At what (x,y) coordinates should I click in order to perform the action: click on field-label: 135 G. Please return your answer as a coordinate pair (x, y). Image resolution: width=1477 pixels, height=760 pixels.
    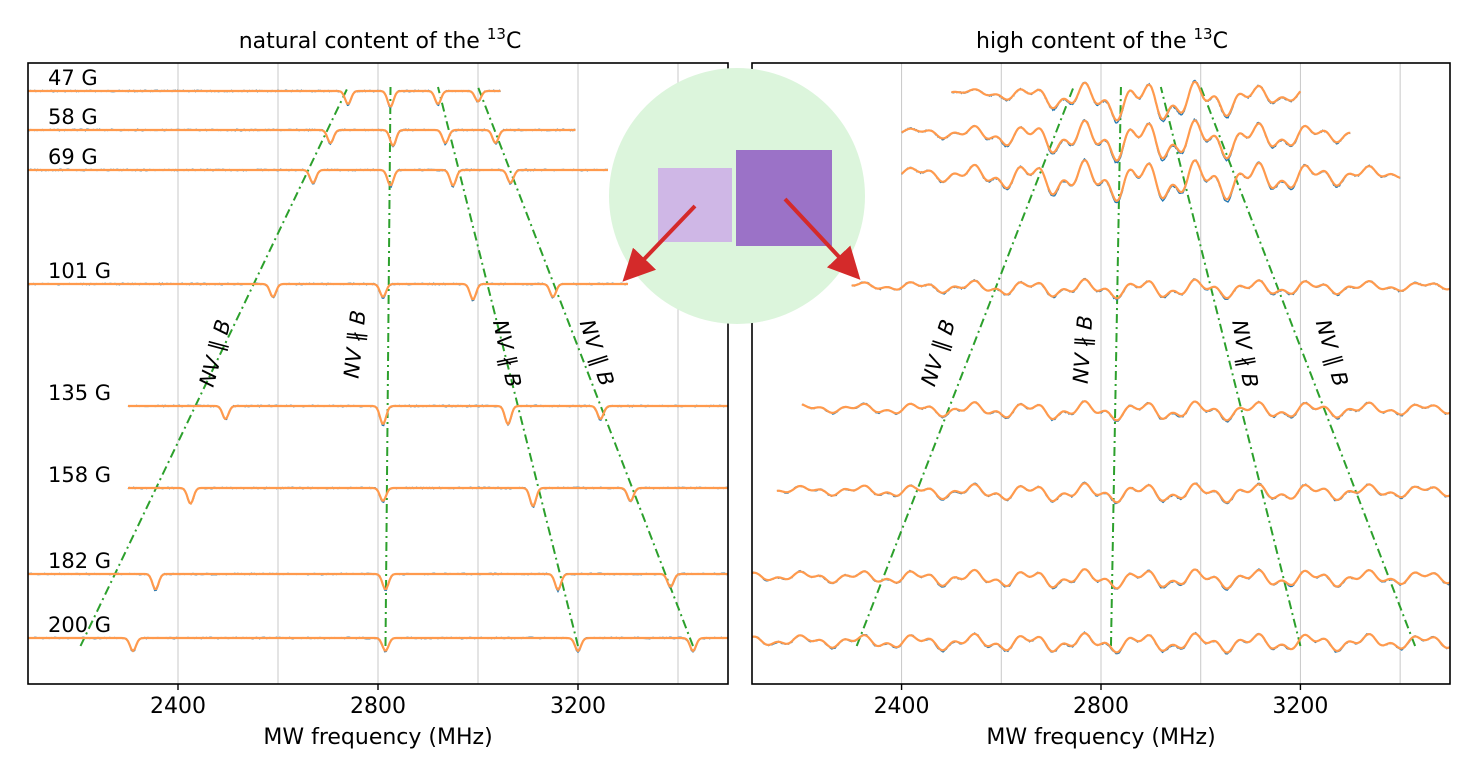
    Looking at the image, I should click on (79, 393).